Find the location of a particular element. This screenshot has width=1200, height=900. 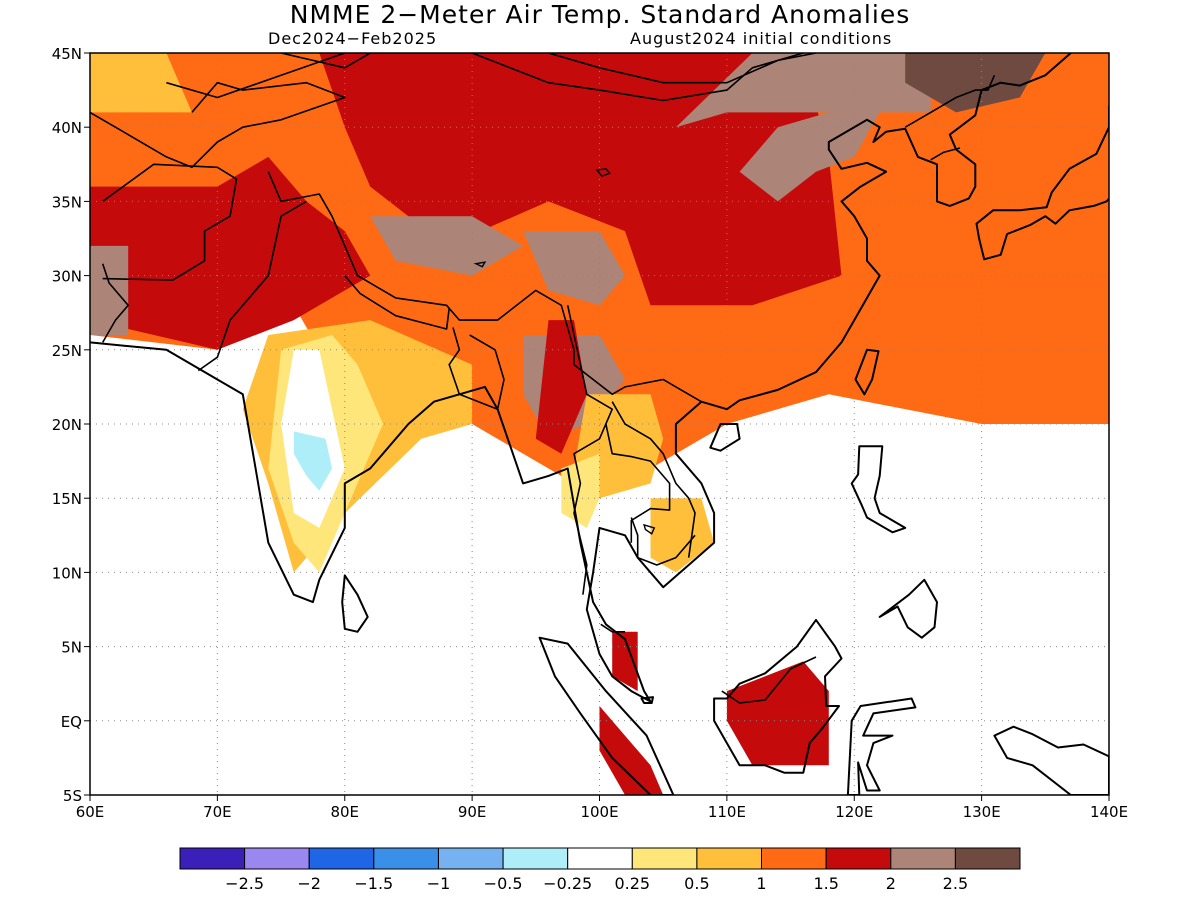

colorbar-label: 0.5 is located at coordinates (696, 883).